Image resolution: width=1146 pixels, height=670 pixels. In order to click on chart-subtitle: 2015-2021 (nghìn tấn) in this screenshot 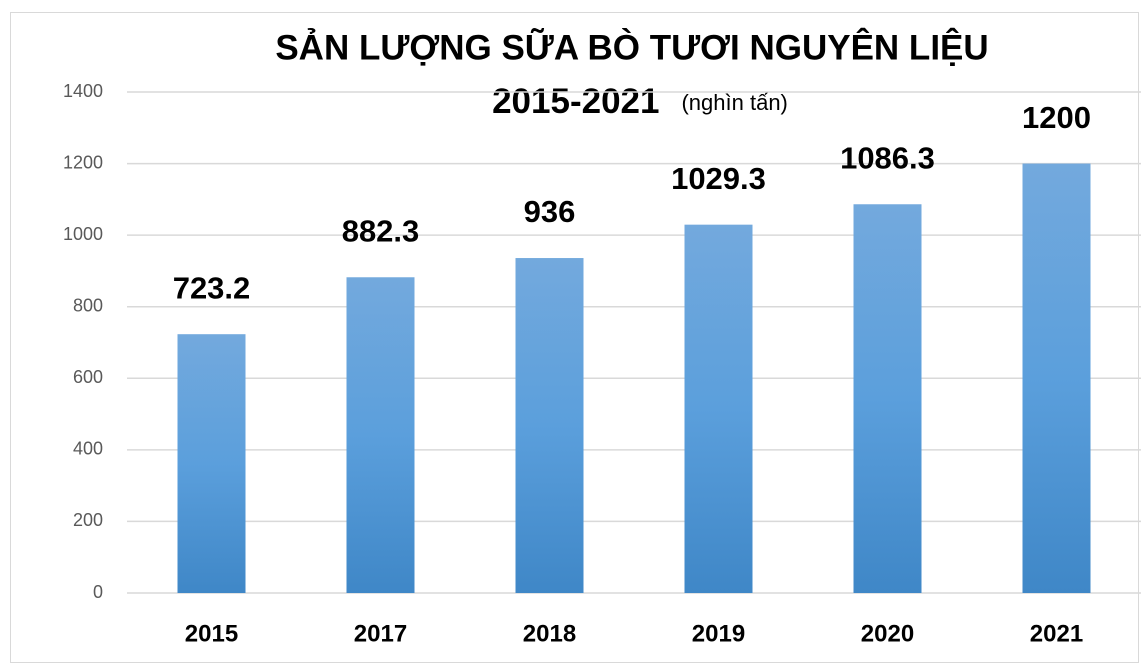, I will do `click(640, 101)`.